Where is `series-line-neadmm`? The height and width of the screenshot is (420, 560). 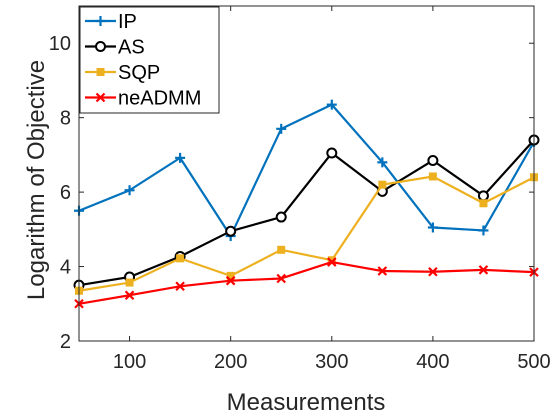
series-line-neadmm is located at coordinates (306, 282).